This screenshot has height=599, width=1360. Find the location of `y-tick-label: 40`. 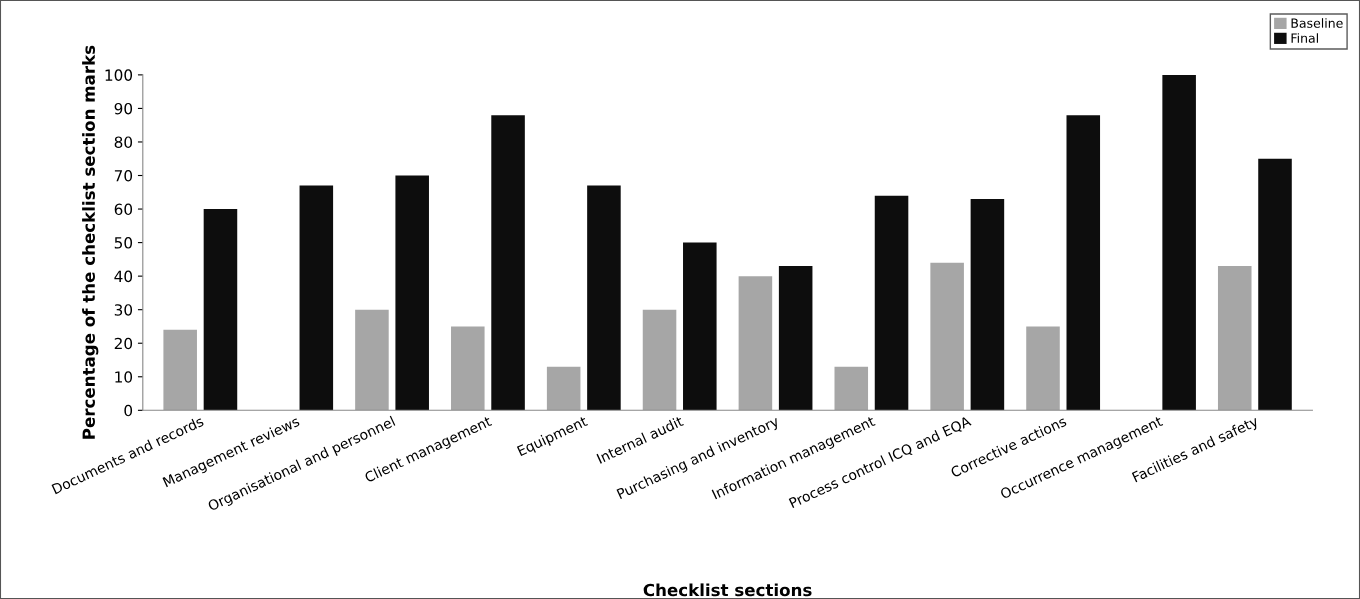

y-tick-label: 40 is located at coordinates (123, 276).